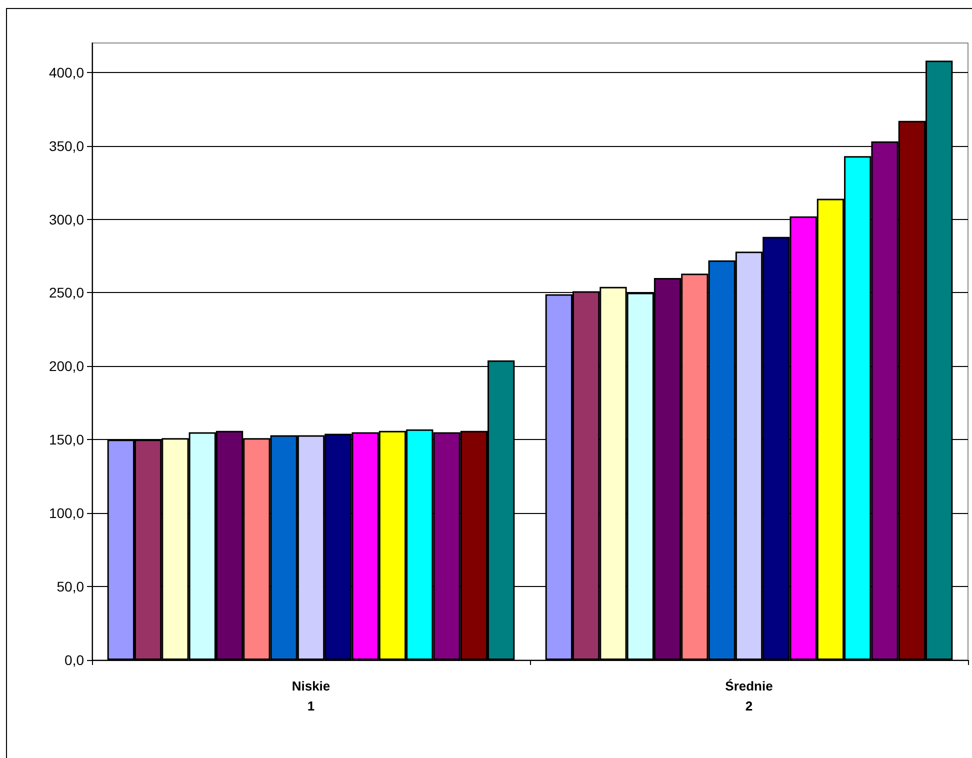 The height and width of the screenshot is (758, 972). What do you see at coordinates (74, 660) in the screenshot?
I see `y-tick-label: 0,0` at bounding box center [74, 660].